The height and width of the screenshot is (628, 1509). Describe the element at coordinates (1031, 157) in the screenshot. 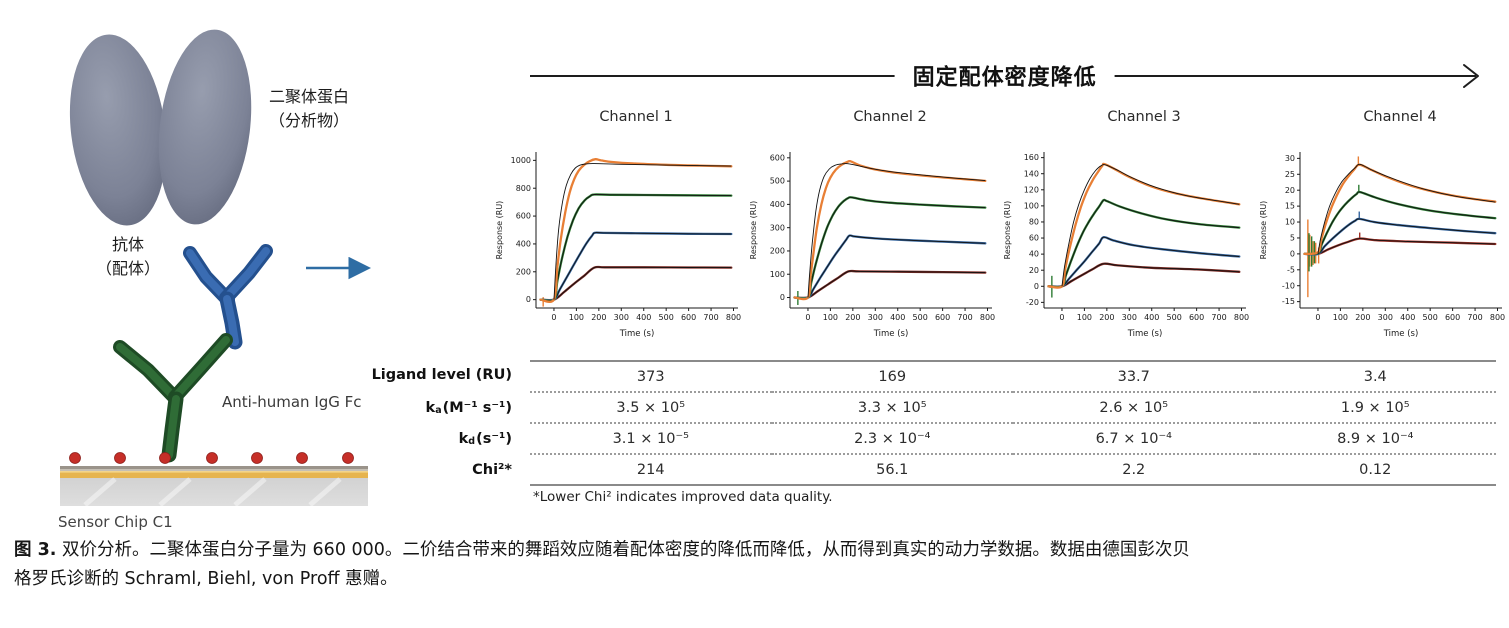

I see `y-tick-label: 160` at that location.